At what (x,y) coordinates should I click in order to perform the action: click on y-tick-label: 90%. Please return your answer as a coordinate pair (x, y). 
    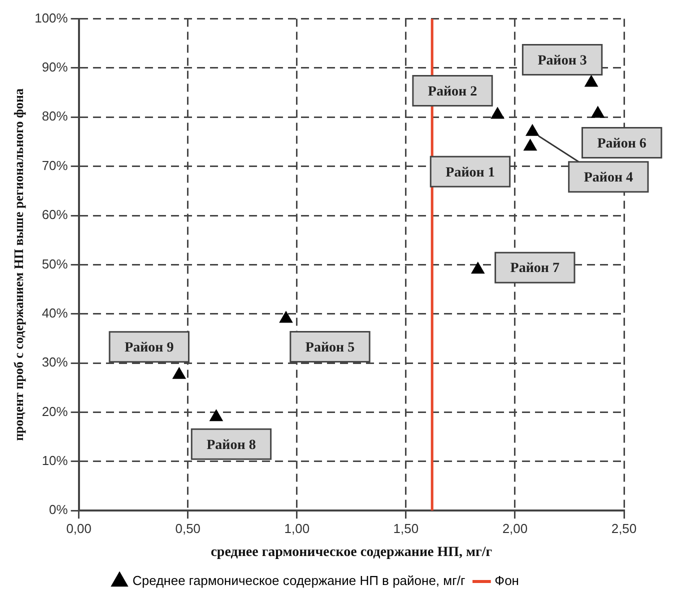
    Looking at the image, I should click on (55, 67).